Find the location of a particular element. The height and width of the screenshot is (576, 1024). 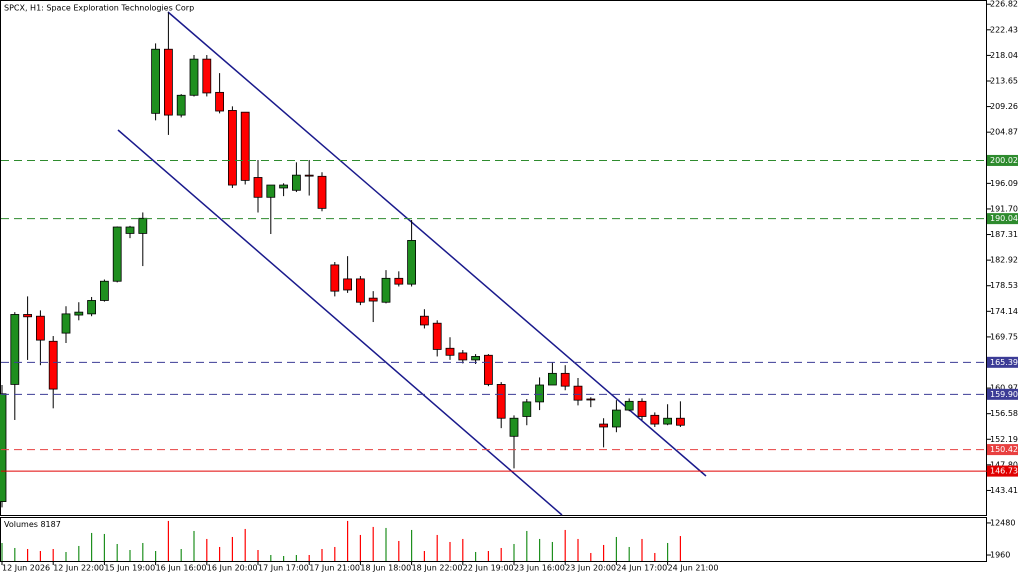

volume-label: Volumes is located at coordinates (21, 524).